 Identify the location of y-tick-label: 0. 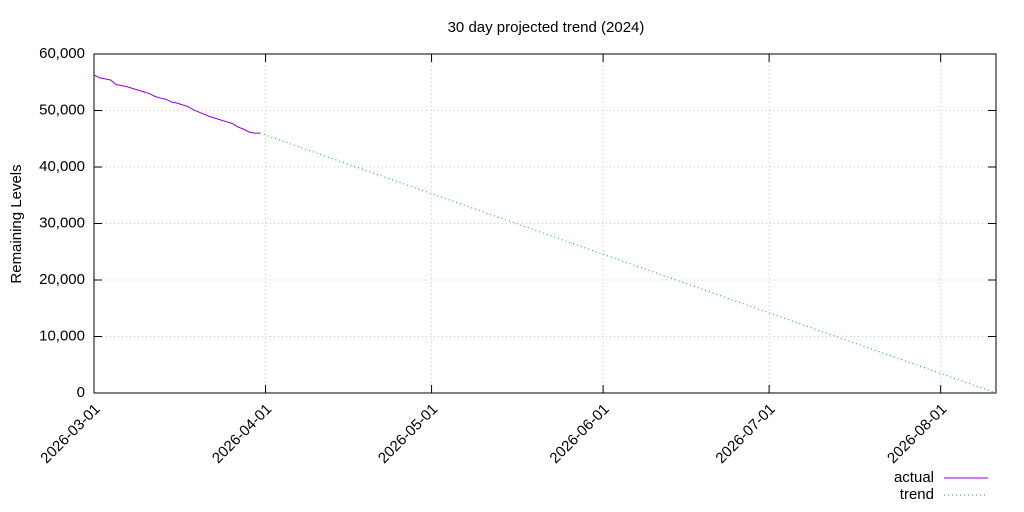
(81, 392).